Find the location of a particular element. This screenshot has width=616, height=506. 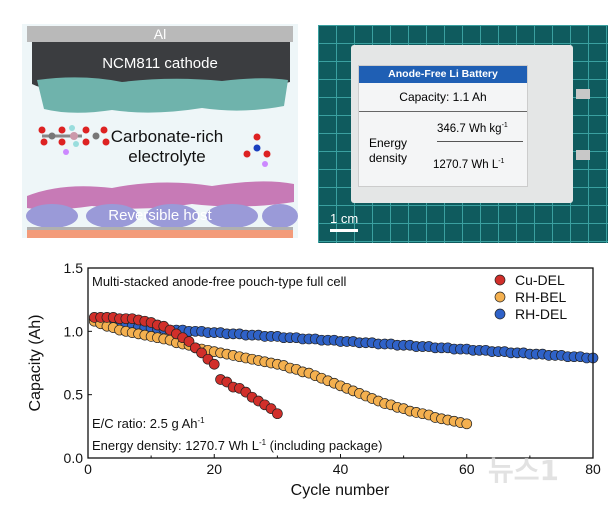

electrolyte-label-line2: electrolyte is located at coordinates (166, 156).